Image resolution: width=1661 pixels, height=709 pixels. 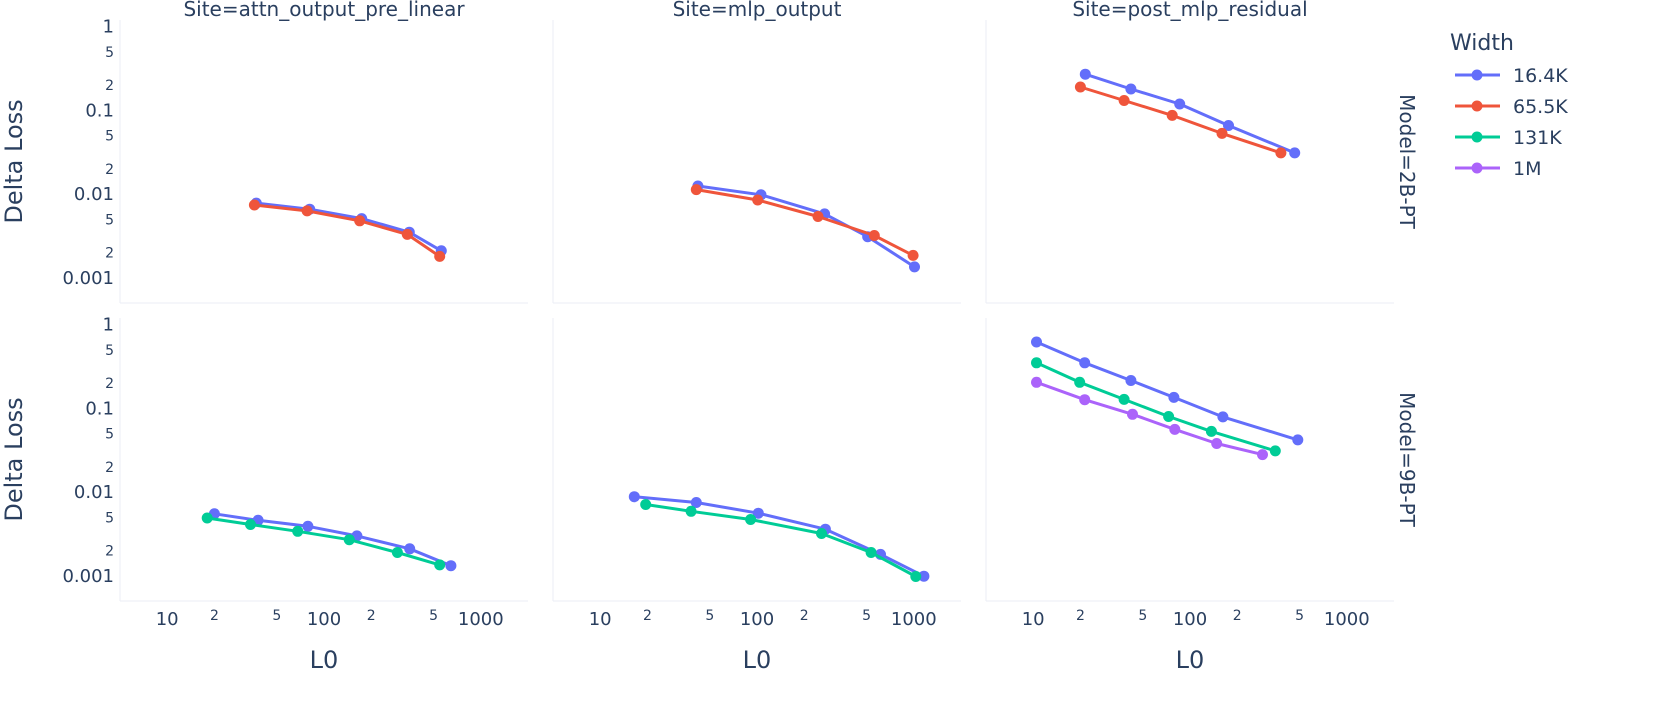 What do you see at coordinates (1149, 418) in the screenshot?
I see `series-line-1M` at bounding box center [1149, 418].